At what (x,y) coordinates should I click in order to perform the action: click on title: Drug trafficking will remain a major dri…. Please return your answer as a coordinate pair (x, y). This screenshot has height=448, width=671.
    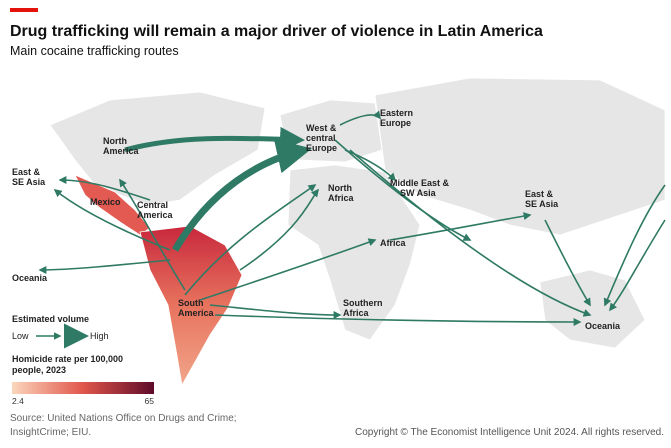
    Looking at the image, I should click on (276, 31).